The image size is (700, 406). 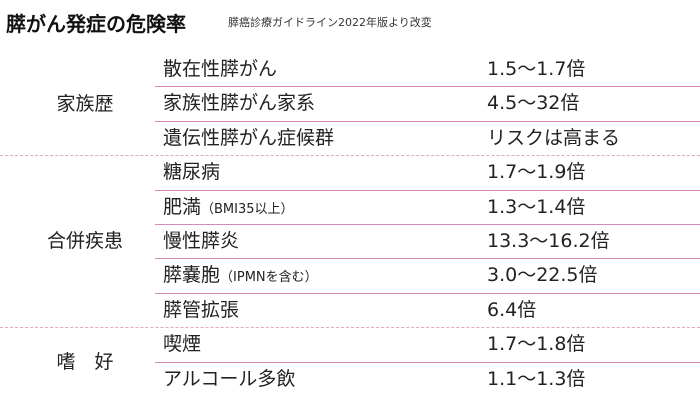 I want to click on factor-cell: 糖尿病, so click(x=191, y=172).